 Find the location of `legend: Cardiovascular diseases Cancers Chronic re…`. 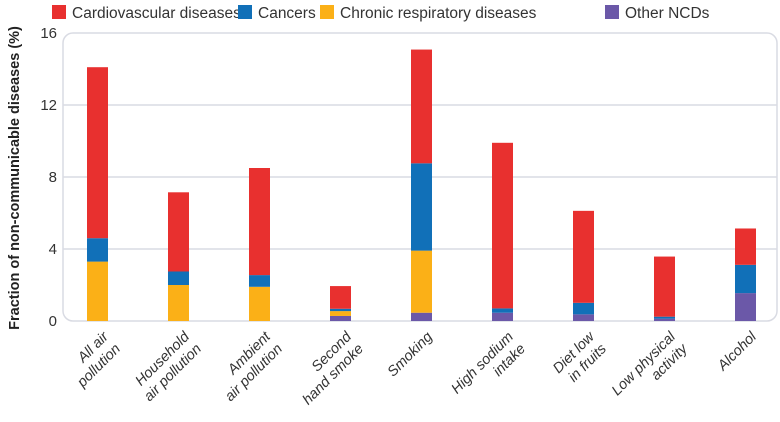

legend: Cardiovascular diseases Cancers Chronic re… is located at coordinates (381, 13).